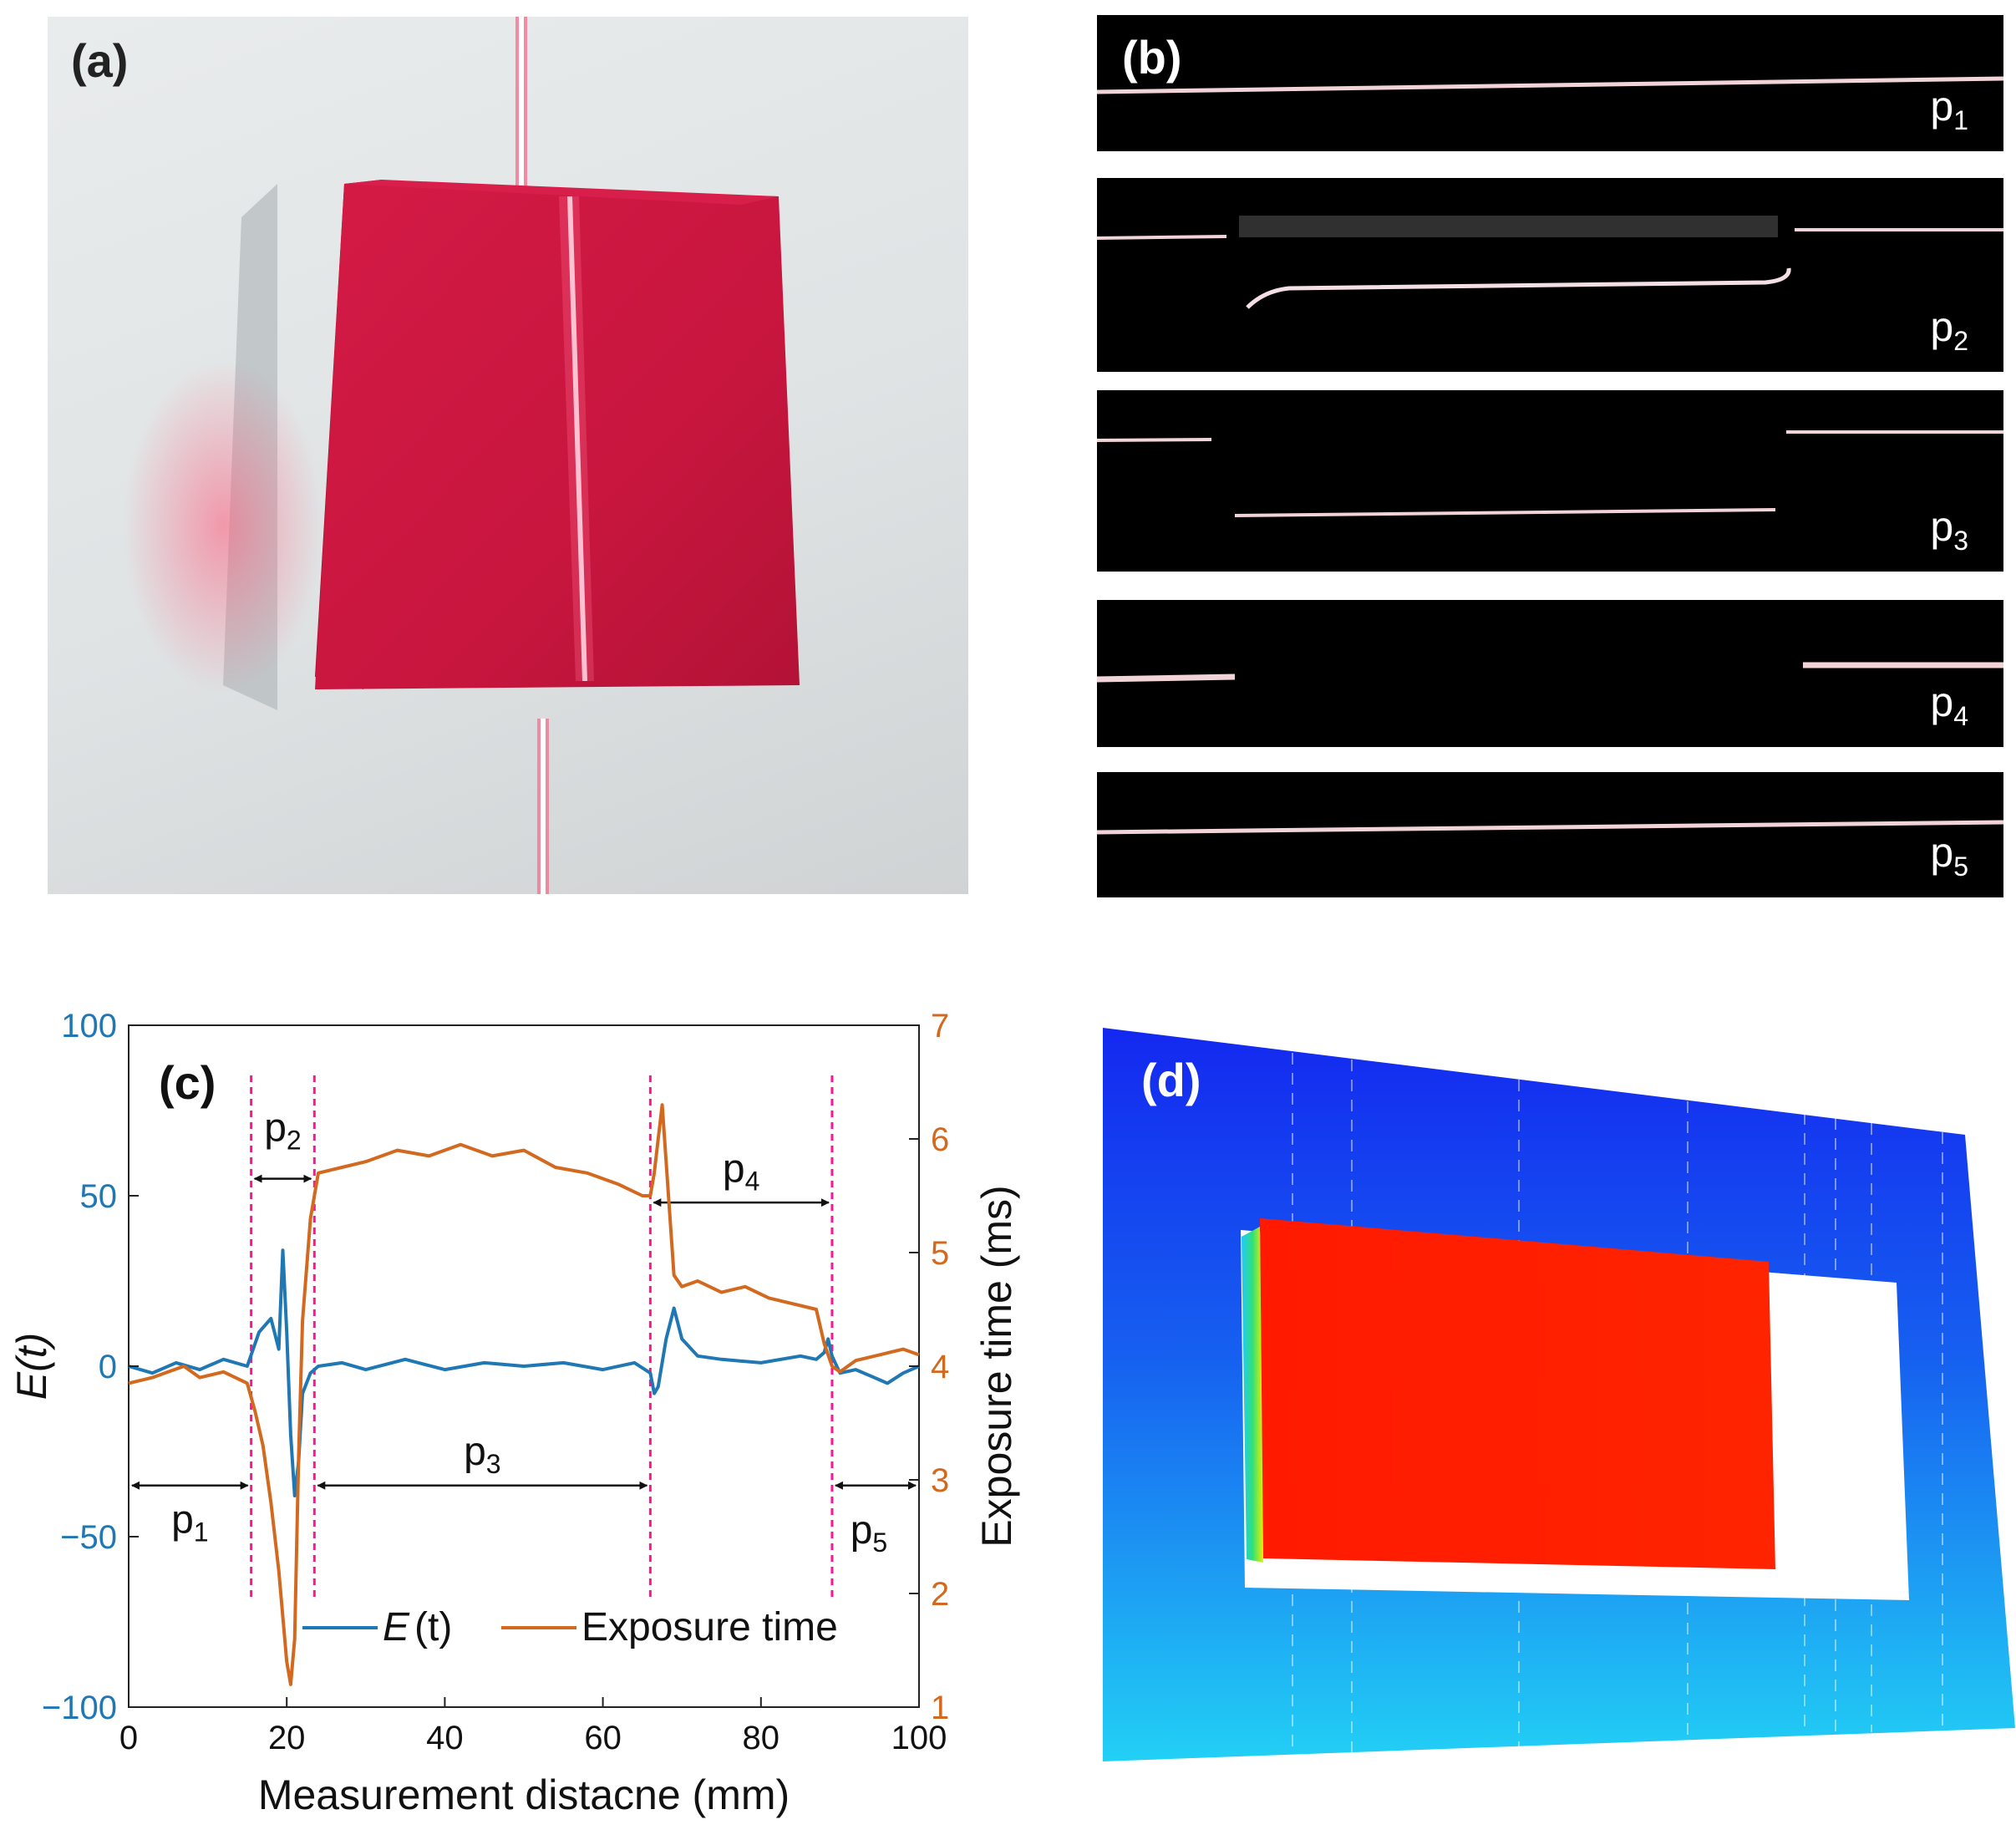  What do you see at coordinates (940, 1708) in the screenshot?
I see `y-right-tick-label: 1` at bounding box center [940, 1708].